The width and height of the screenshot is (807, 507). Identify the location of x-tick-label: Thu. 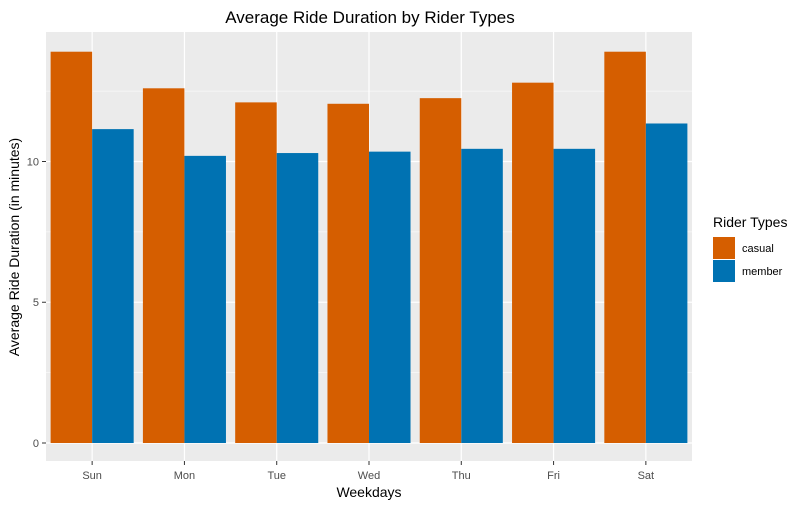
(461, 476).